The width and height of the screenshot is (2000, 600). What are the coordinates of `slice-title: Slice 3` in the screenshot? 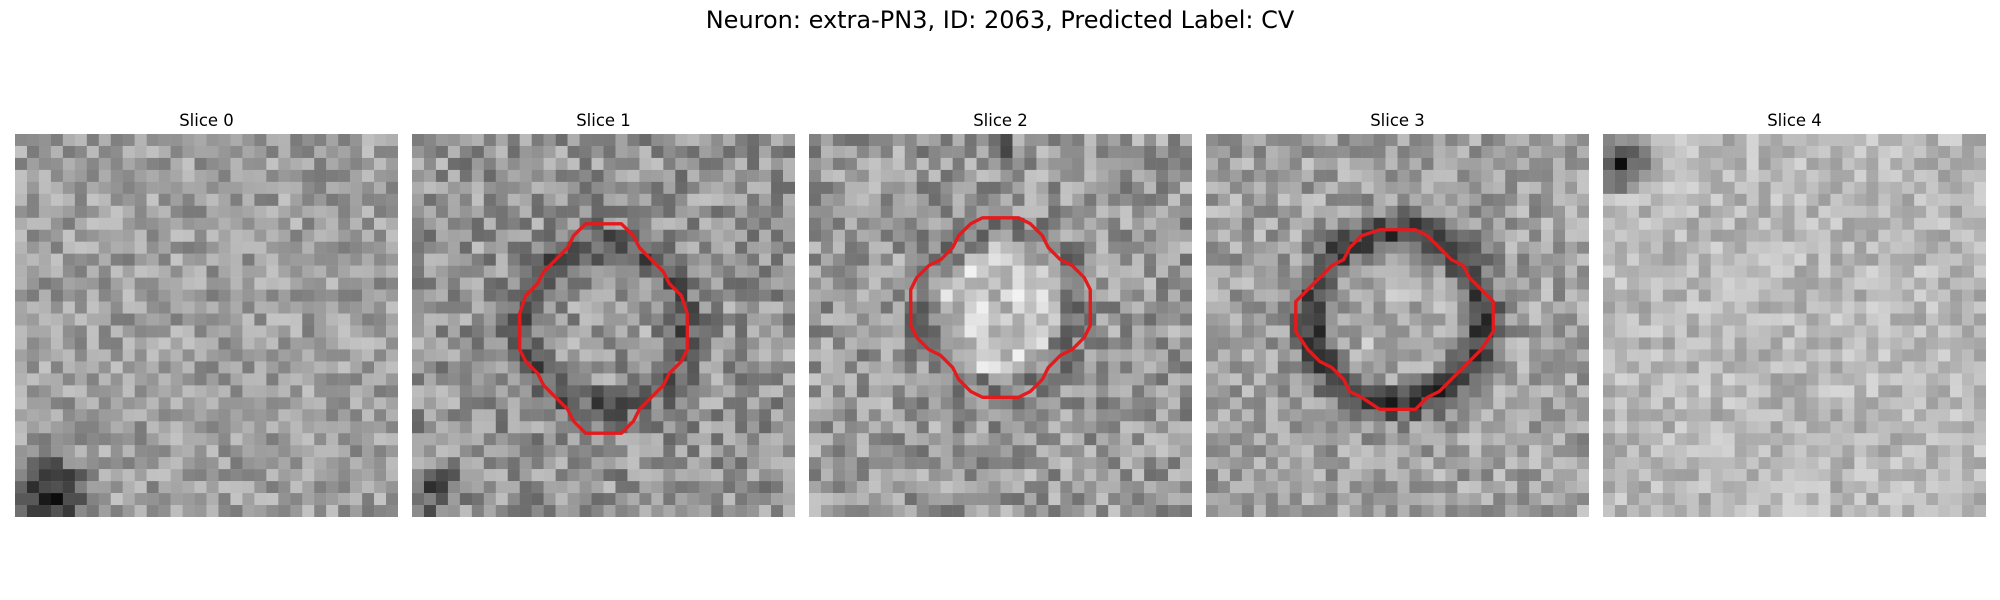 It's located at (1397, 120).